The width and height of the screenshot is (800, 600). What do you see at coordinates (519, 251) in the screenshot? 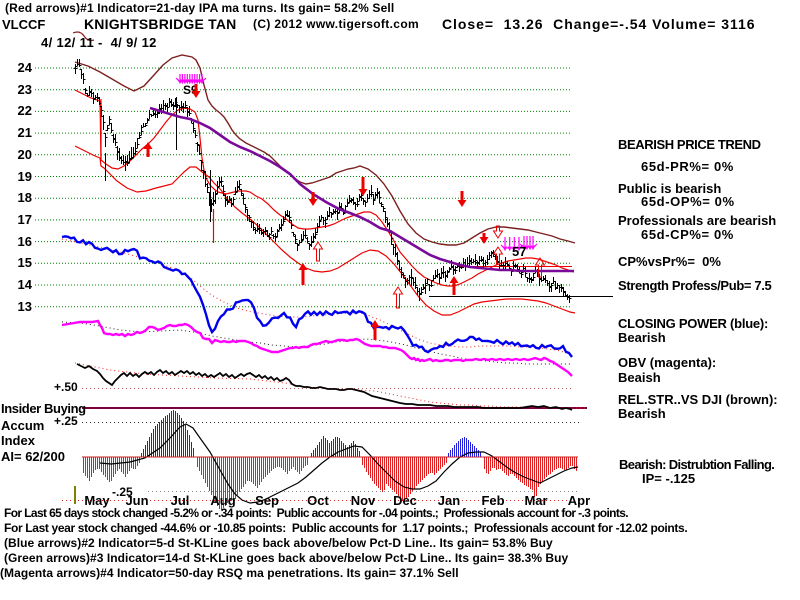
I see `svg-text: 57` at bounding box center [519, 251].